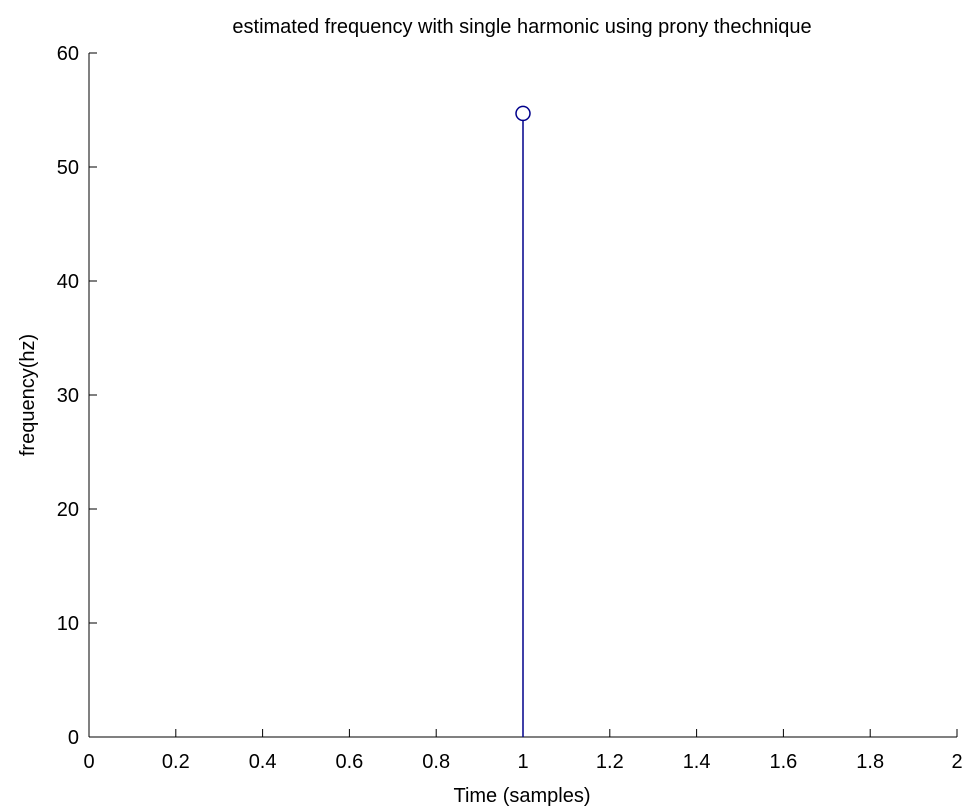 The image size is (967, 811). I want to click on x-tick-label: 1.2, so click(610, 762).